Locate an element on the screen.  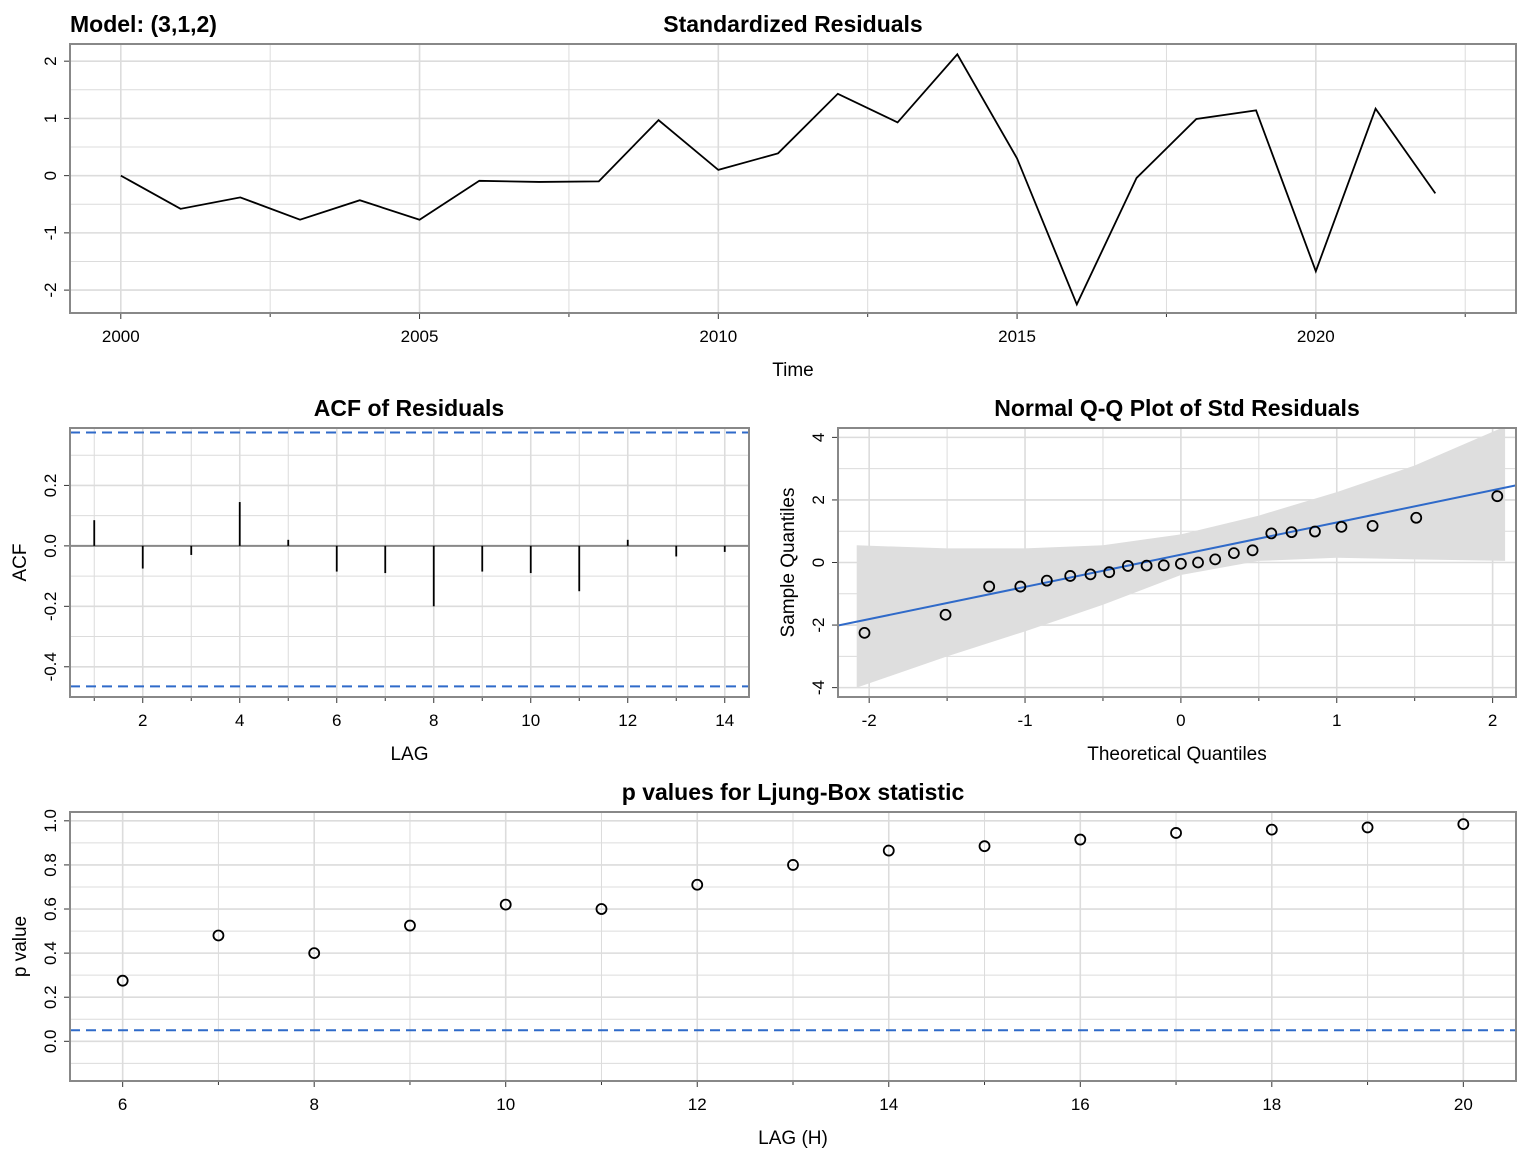
x-axis-label: Theoretical Quantiles is located at coordinates (1177, 754).